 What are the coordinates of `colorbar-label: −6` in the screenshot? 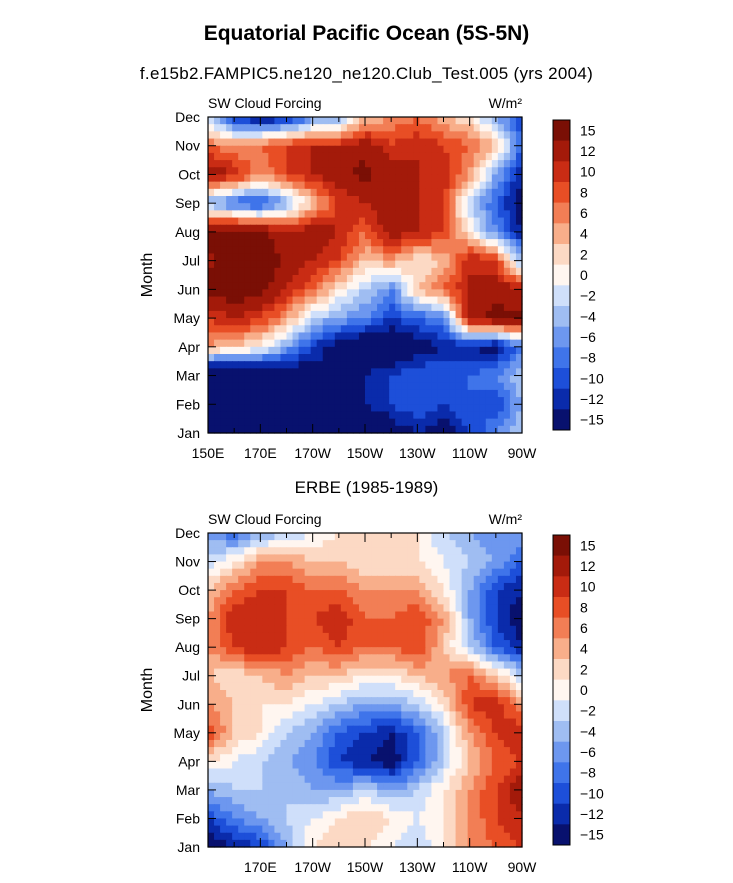 It's located at (588, 752).